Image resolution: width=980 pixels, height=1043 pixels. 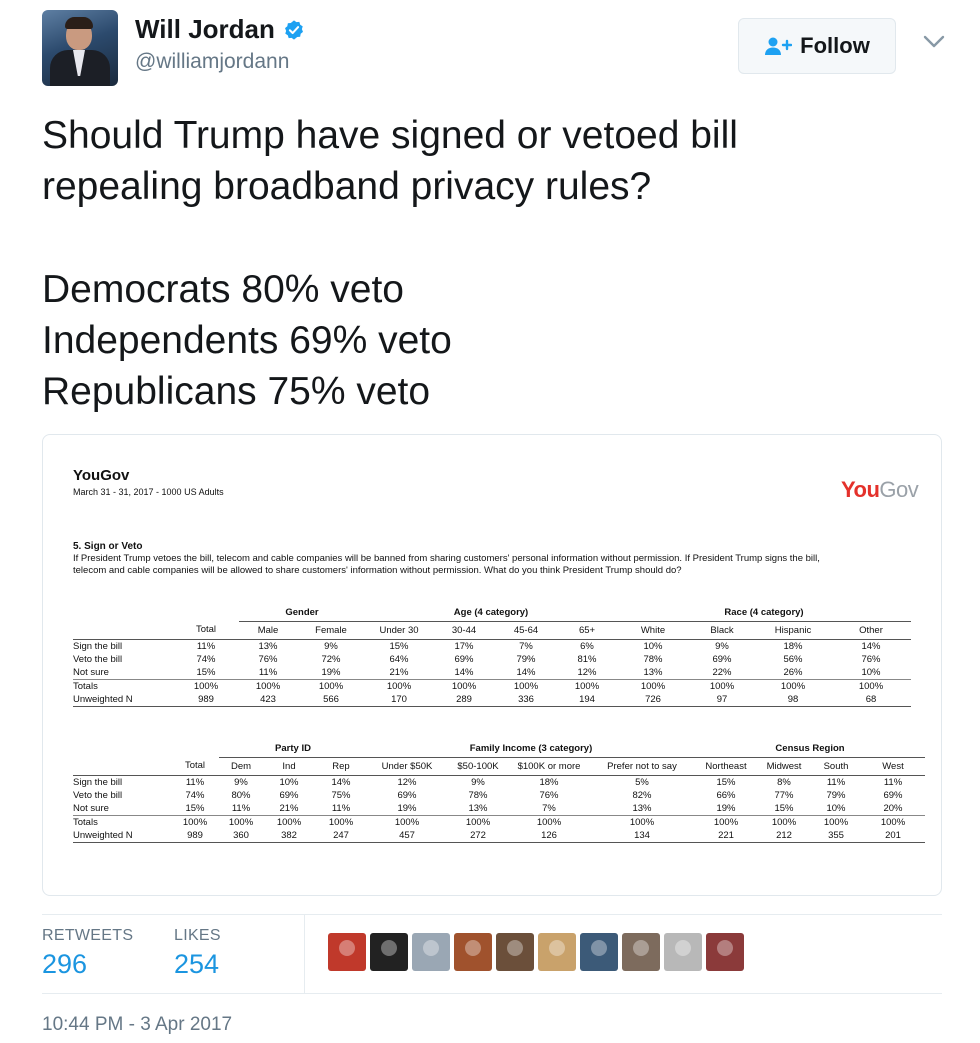 I want to click on group-header: Family Income (3 category), so click(x=531, y=749).